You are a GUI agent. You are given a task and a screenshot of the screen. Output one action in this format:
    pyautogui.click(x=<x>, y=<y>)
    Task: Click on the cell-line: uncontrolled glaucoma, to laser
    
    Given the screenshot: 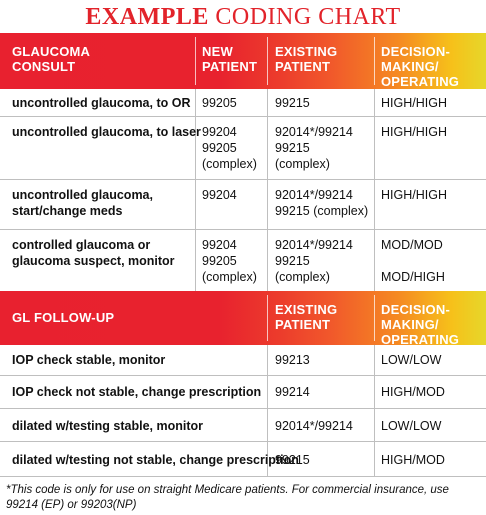 What is the action you would take?
    pyautogui.click(x=106, y=132)
    